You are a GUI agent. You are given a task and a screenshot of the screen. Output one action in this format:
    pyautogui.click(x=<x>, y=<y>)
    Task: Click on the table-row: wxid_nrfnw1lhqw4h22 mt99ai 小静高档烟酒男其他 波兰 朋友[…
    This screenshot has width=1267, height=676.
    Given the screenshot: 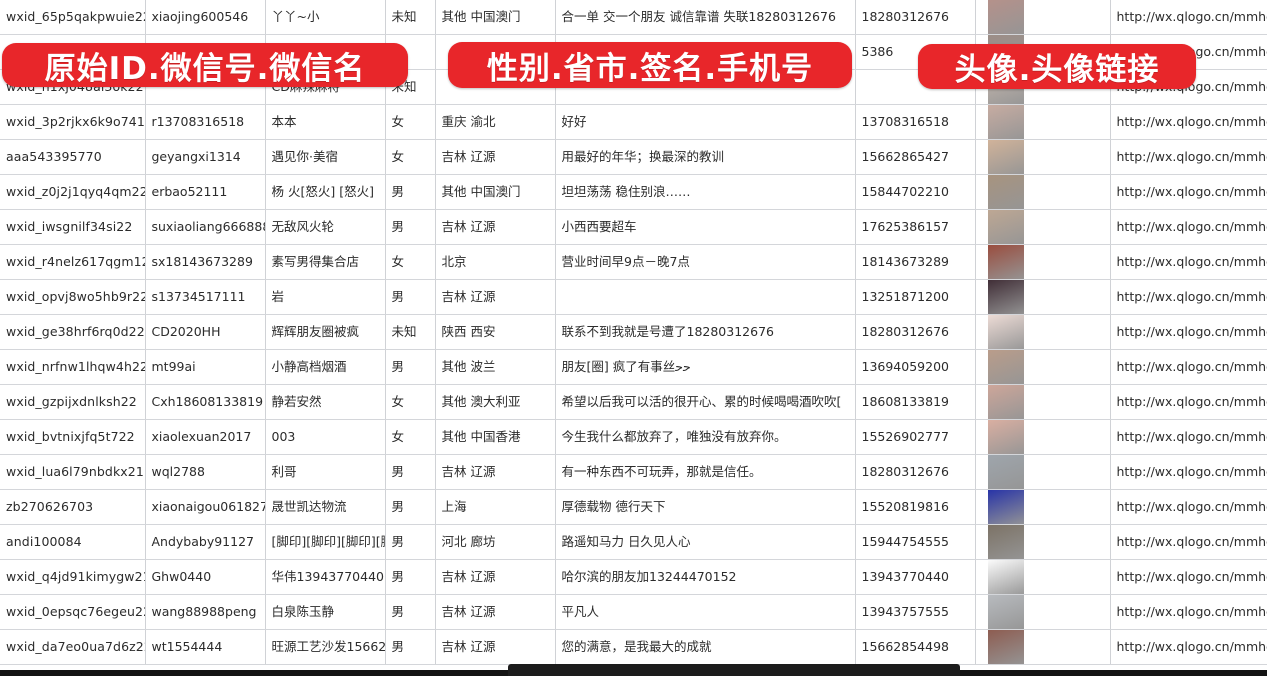 What is the action you would take?
    pyautogui.click(x=633, y=367)
    